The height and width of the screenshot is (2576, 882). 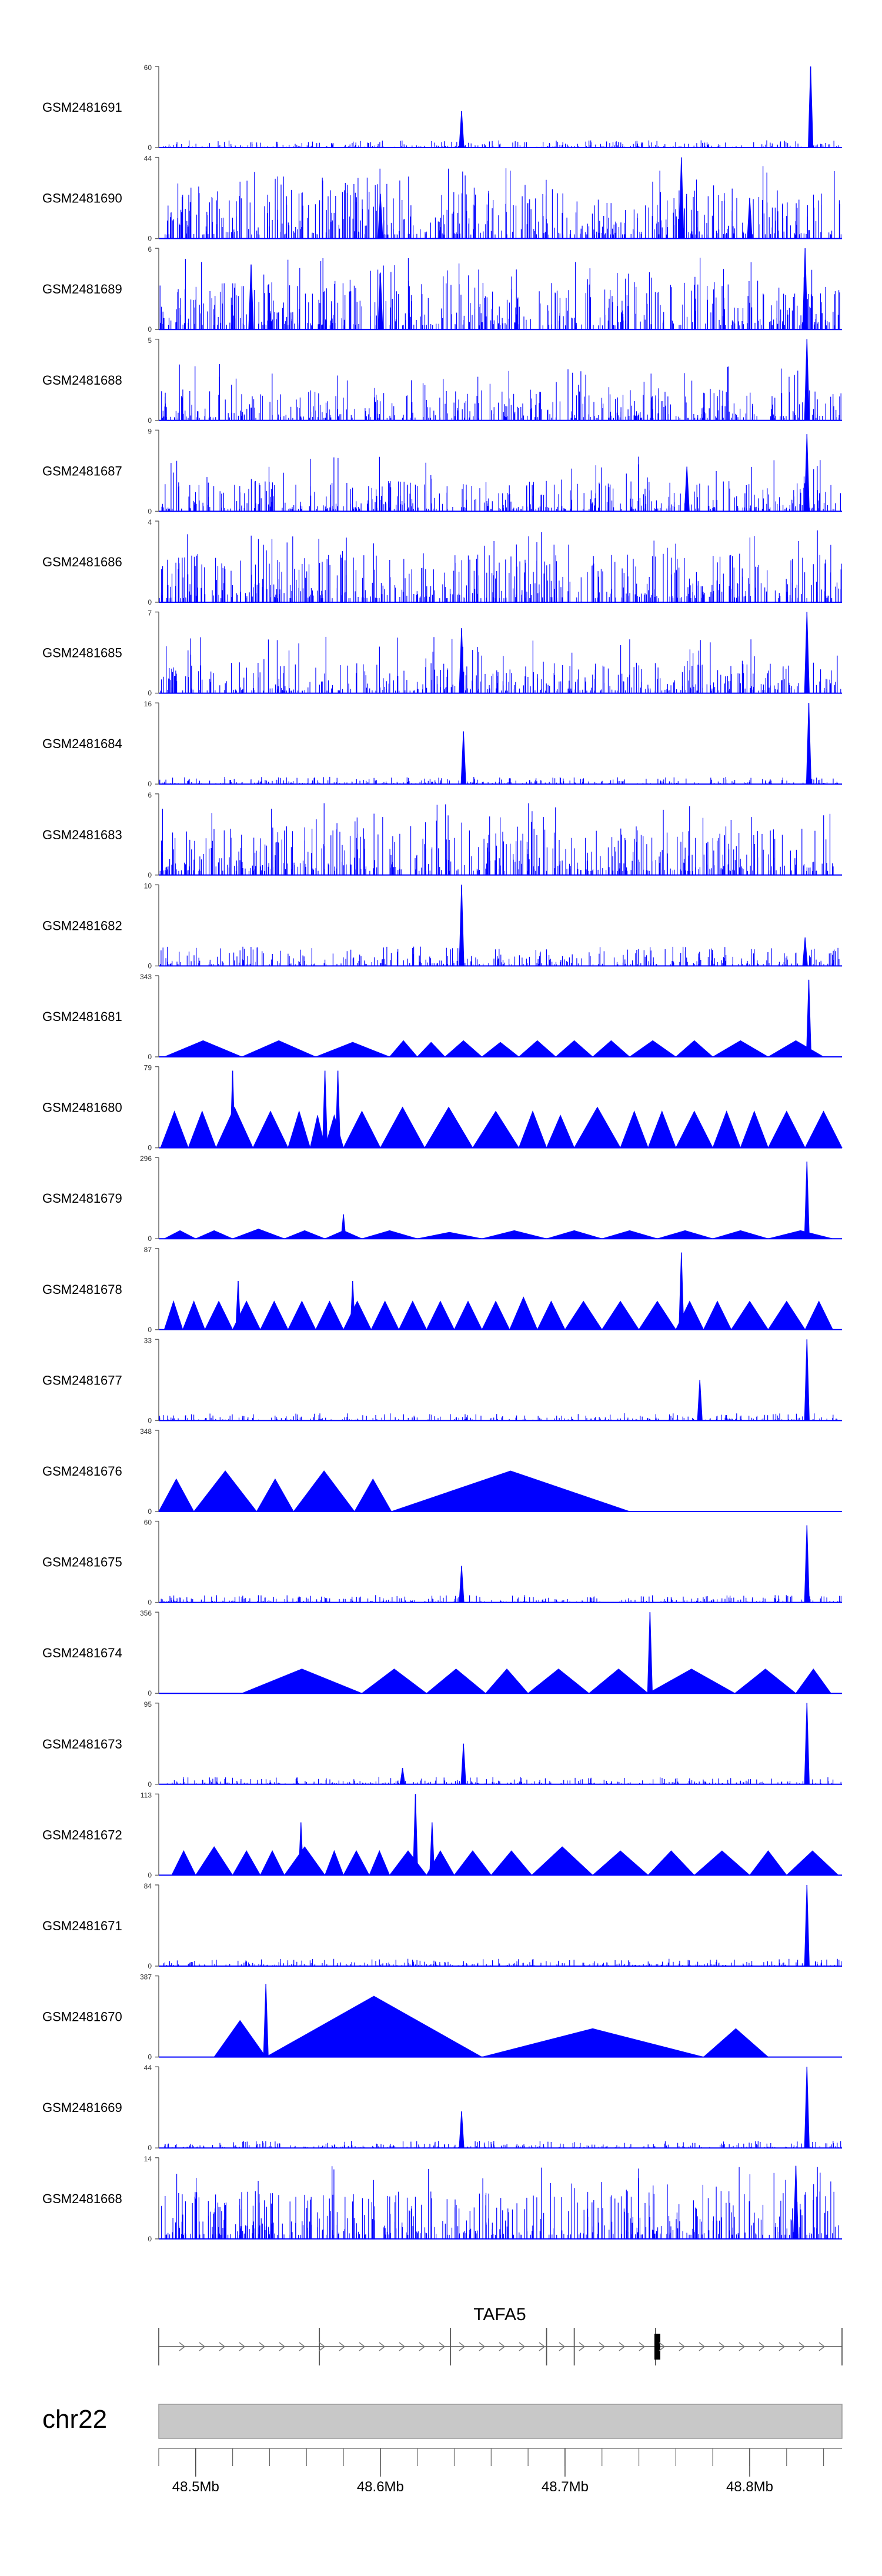 I want to click on track-GSM2481669: GSM2481669 44 0, so click(x=442, y=2108).